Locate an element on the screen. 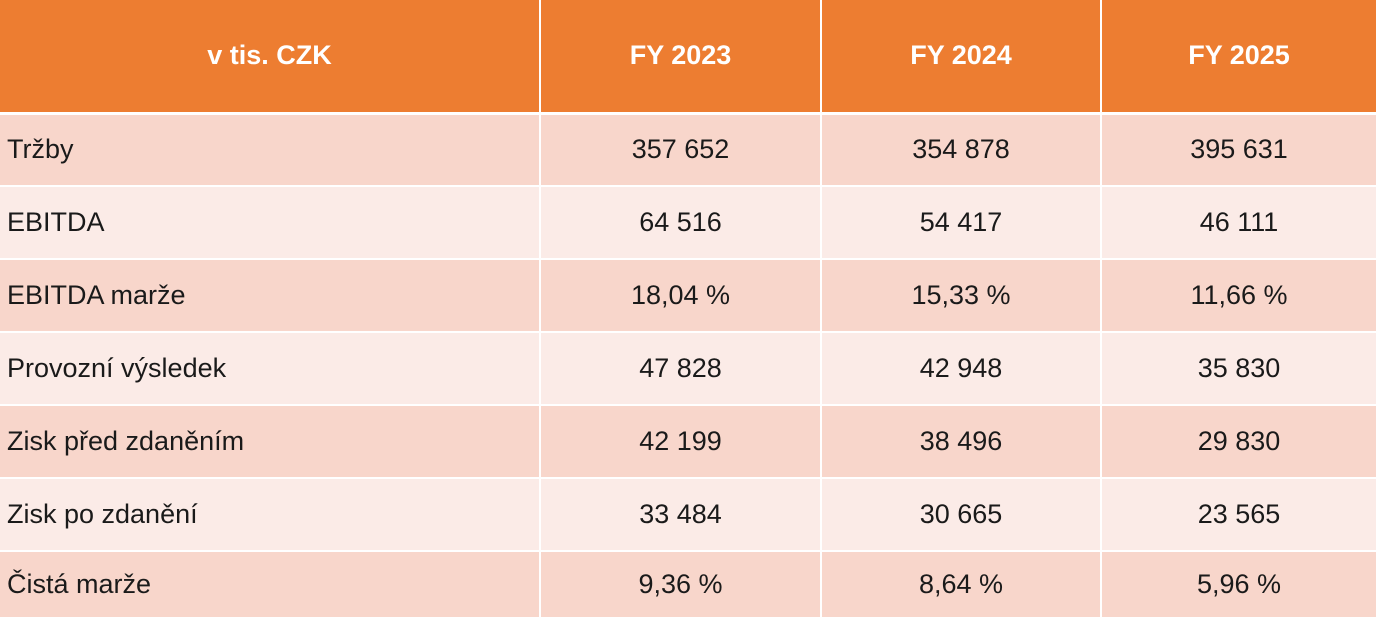 Image resolution: width=1376 pixels, height=622 pixels. table-row: EBITDA 64 516 54 417 46 111 is located at coordinates (688, 223).